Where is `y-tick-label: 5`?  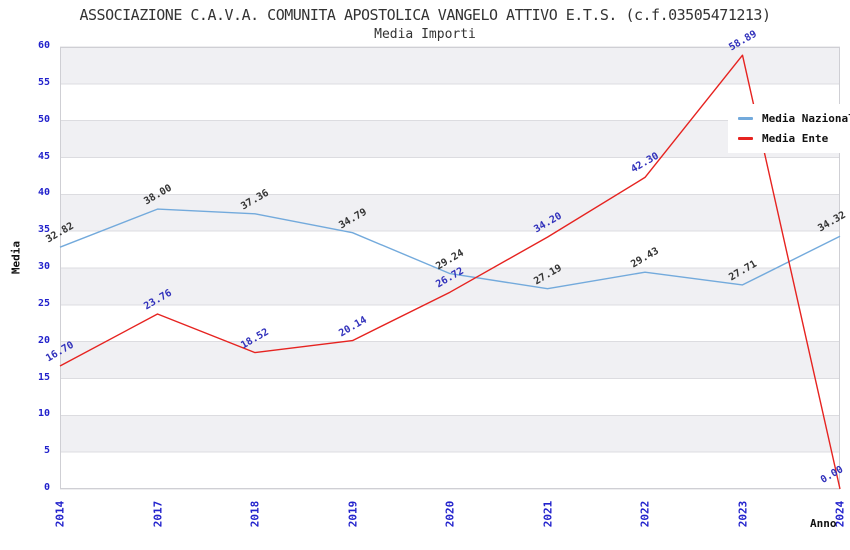 y-tick-label: 5 is located at coordinates (46, 451).